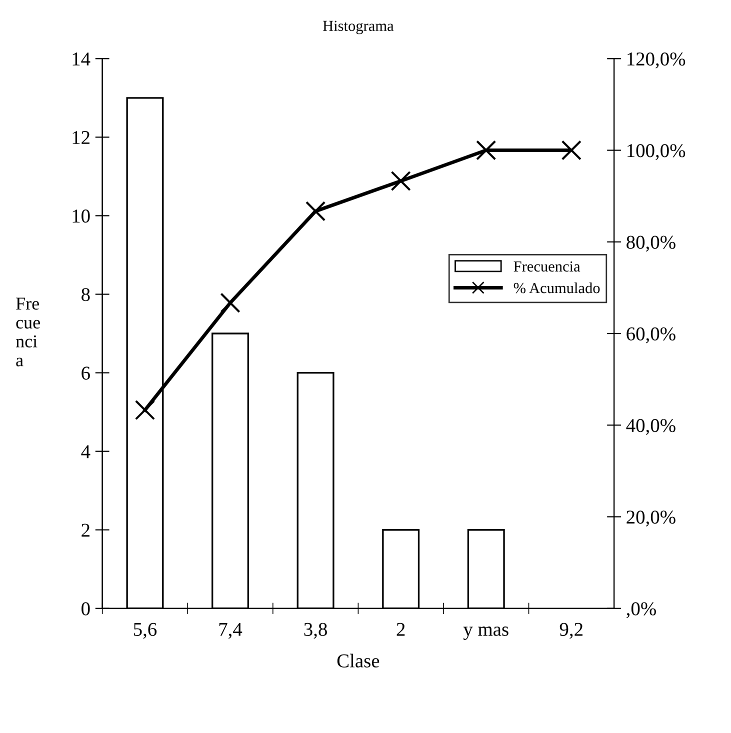 Image resolution: width=731 pixels, height=733 pixels. What do you see at coordinates (641, 610) in the screenshot?
I see `y2-tick-label: ,0%` at bounding box center [641, 610].